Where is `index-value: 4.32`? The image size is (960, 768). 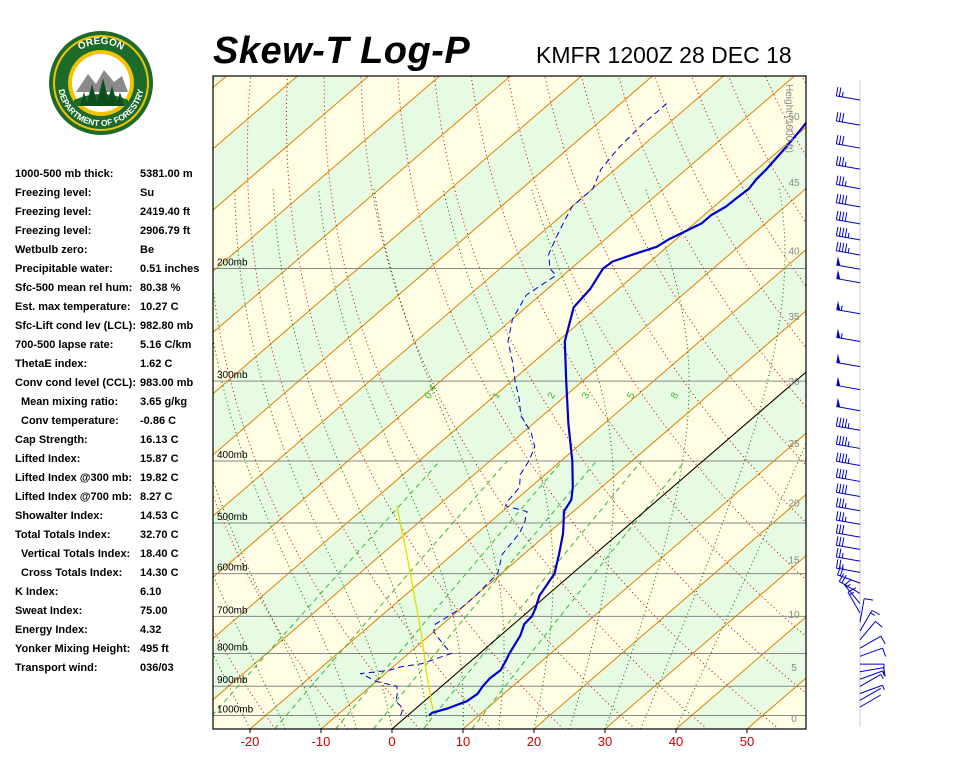 index-value: 4.32 is located at coordinates (151, 630).